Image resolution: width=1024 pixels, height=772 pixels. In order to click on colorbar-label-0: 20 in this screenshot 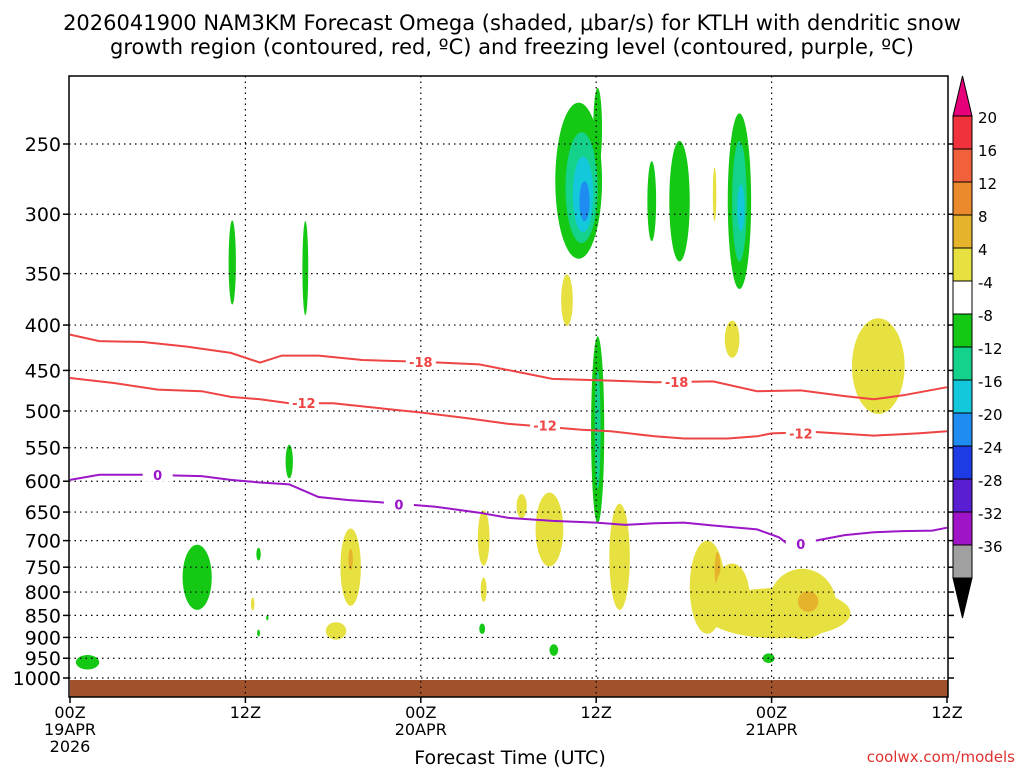, I will do `click(987, 118)`.